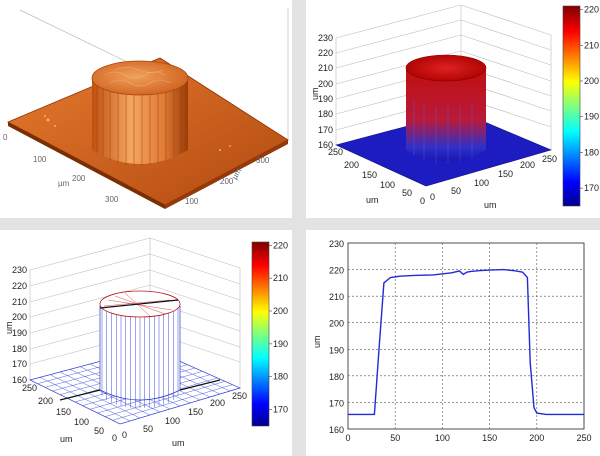  I want to click on y-tick-label: 180, so click(336, 377).